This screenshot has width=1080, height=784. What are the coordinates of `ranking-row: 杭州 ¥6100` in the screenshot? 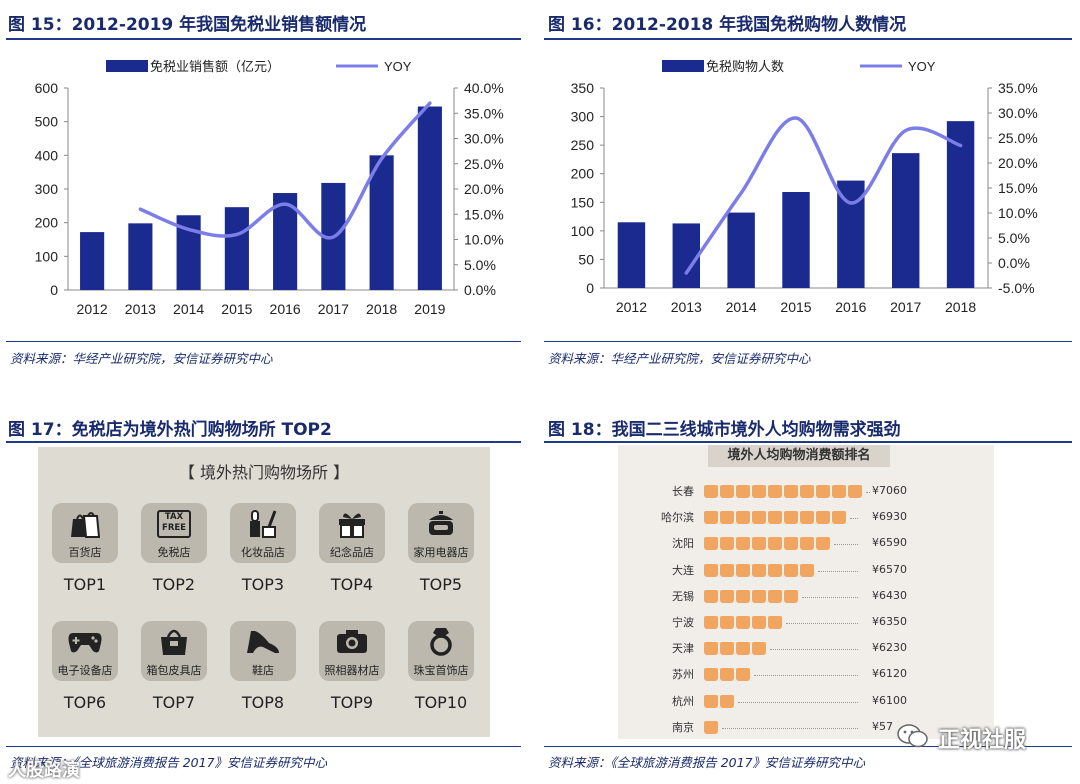 It's located at (806, 701).